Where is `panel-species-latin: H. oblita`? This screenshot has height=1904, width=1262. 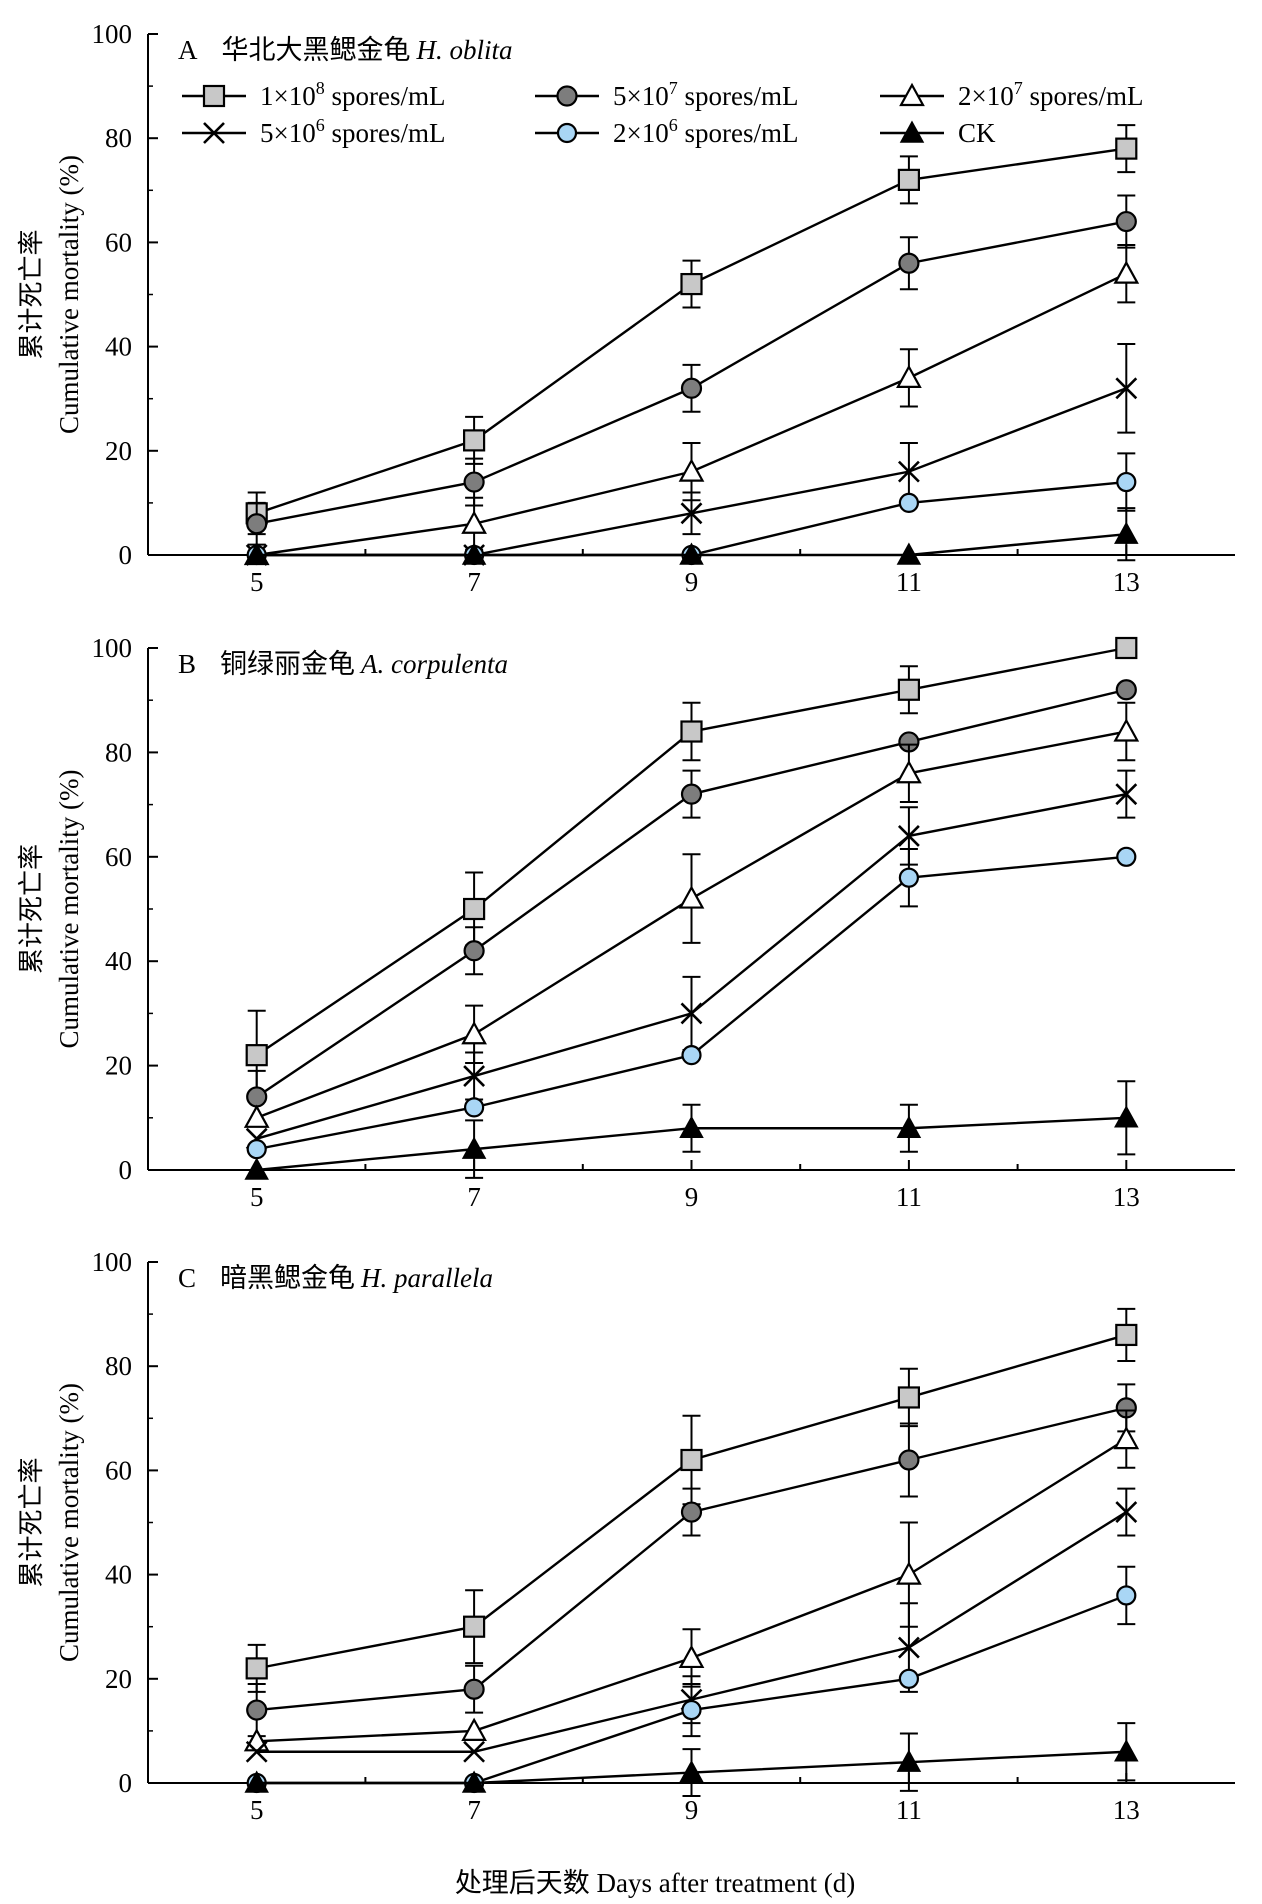
panel-species-latin: H. oblita is located at coordinates (464, 50).